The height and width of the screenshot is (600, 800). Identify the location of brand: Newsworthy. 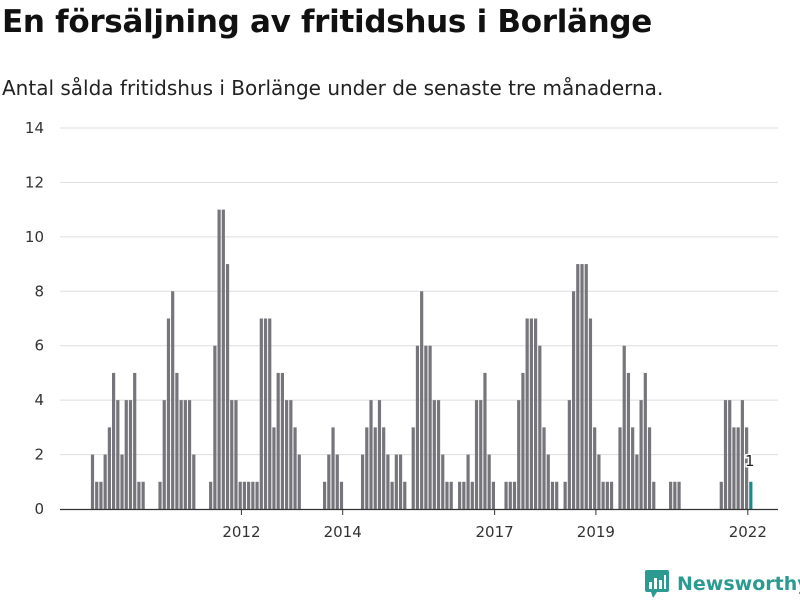
(722, 584).